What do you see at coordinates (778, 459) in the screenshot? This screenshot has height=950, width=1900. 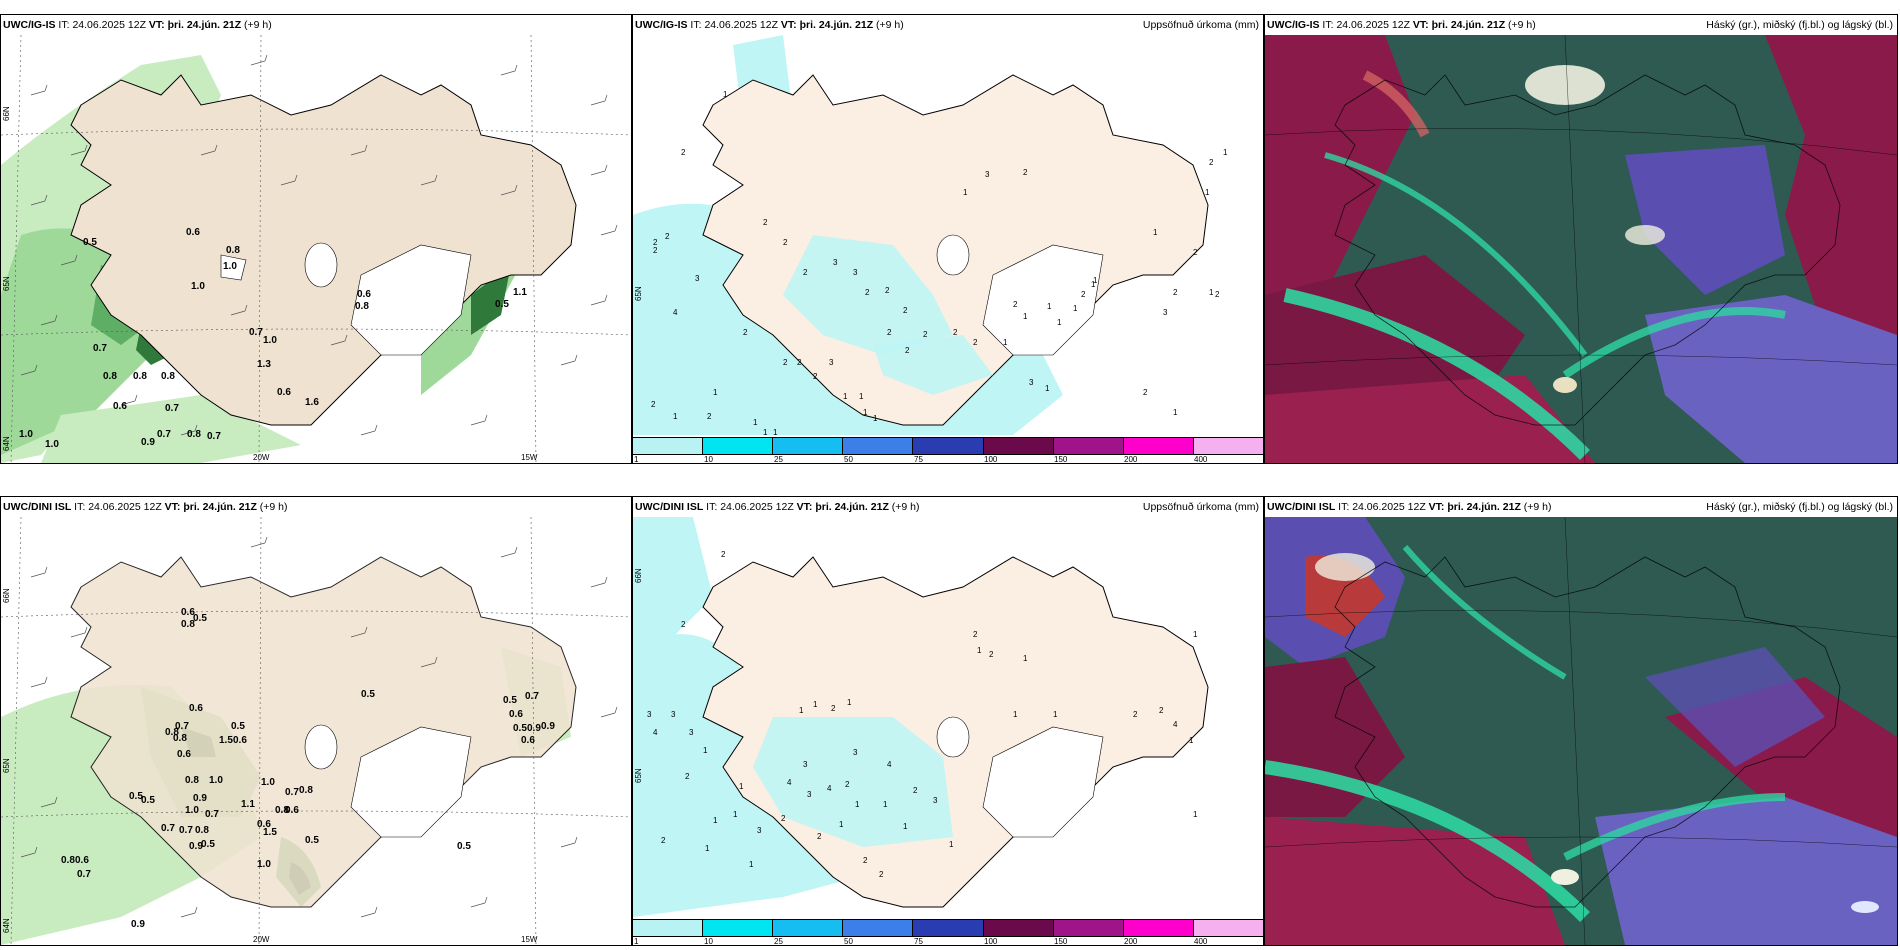 I see `legend-tick: 25` at bounding box center [778, 459].